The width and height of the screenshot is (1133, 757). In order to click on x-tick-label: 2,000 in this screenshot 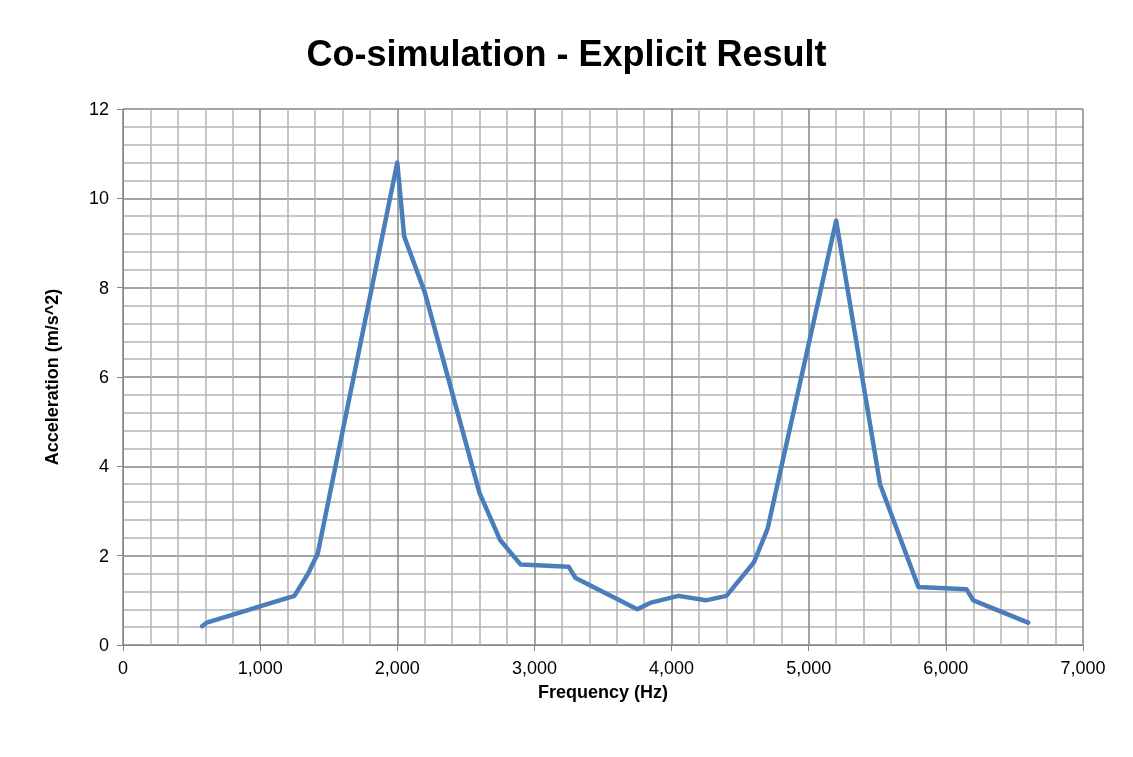, I will do `click(397, 668)`.